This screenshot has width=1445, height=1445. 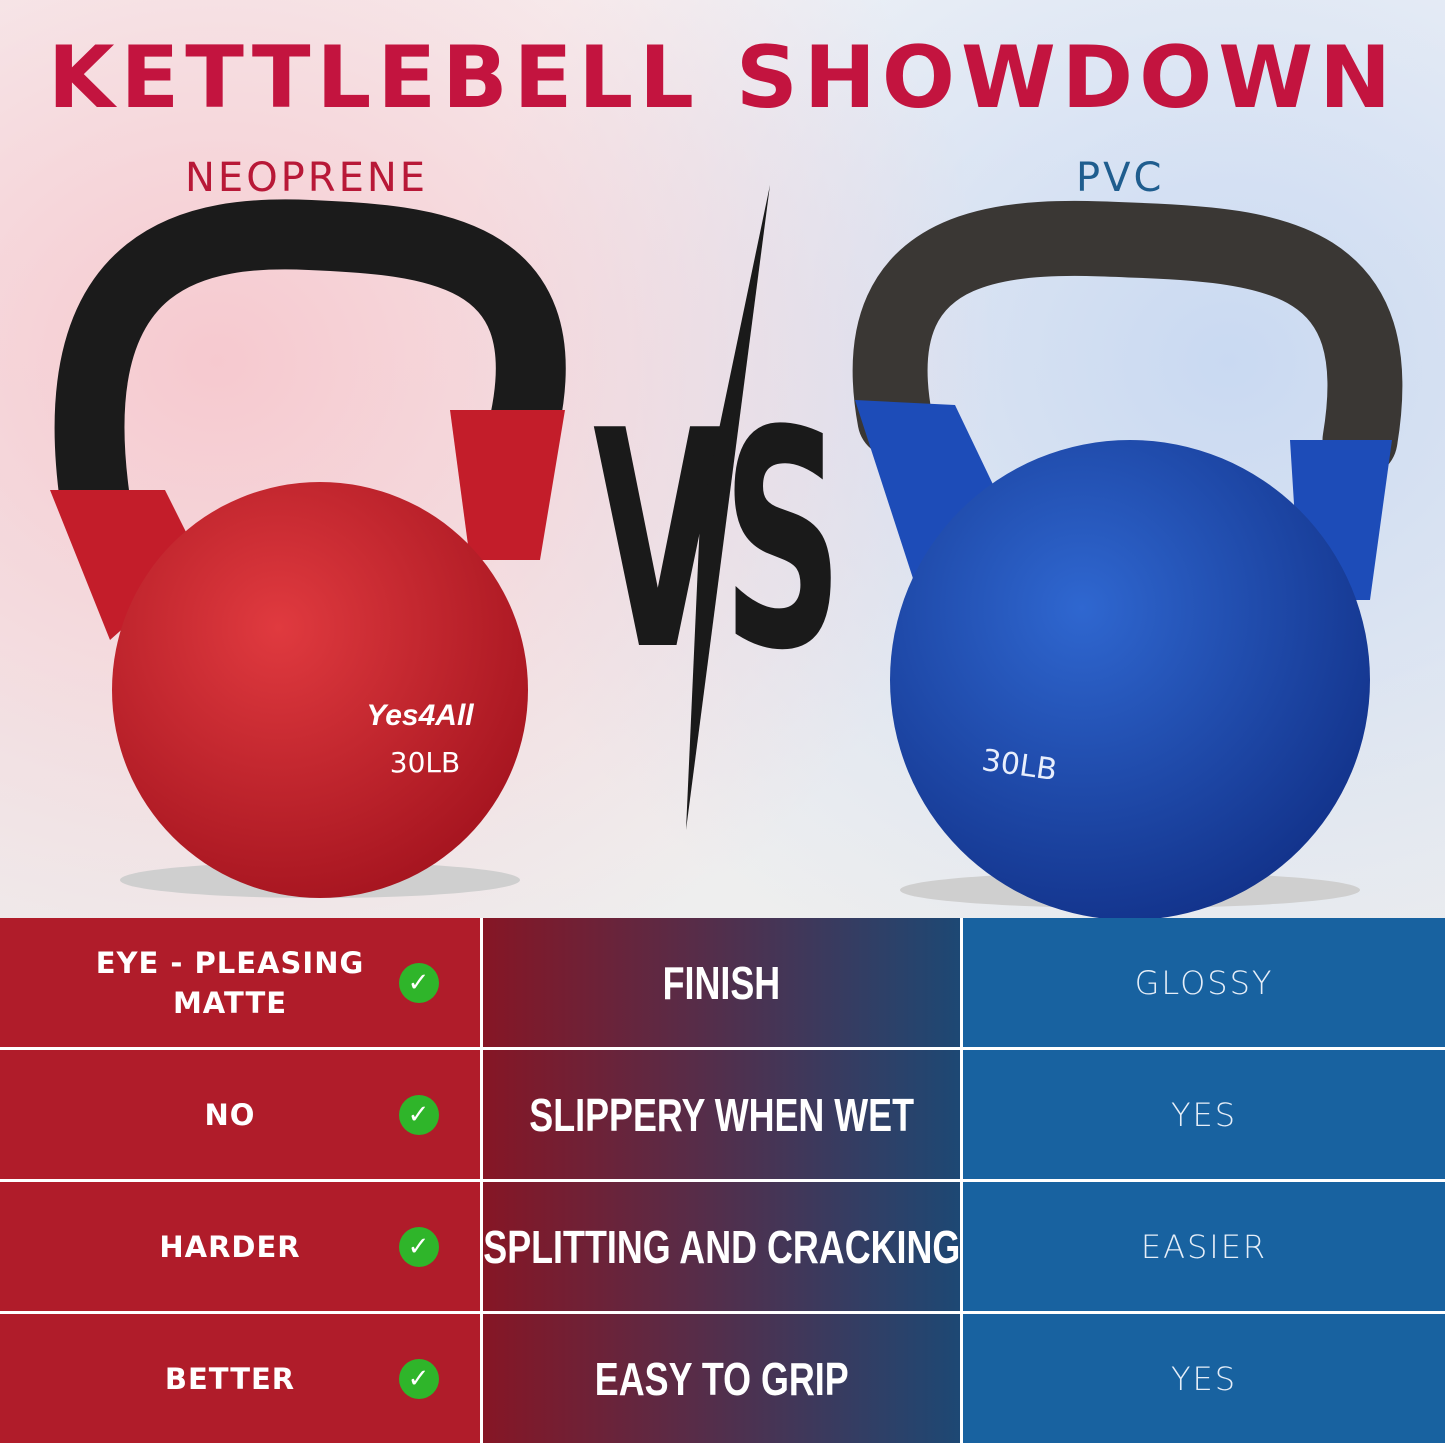 I want to click on table-row: NO ✓ SLIPPERY WHEN WET YES, so click(x=722, y=1114).